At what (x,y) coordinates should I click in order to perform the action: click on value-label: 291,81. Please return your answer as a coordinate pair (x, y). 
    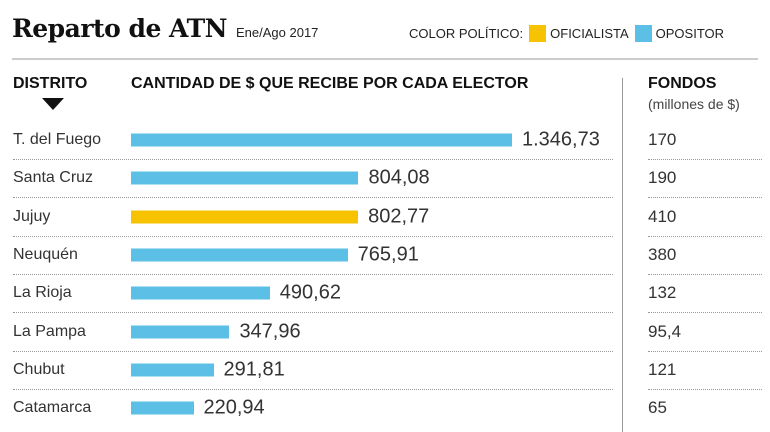
    Looking at the image, I should click on (254, 369).